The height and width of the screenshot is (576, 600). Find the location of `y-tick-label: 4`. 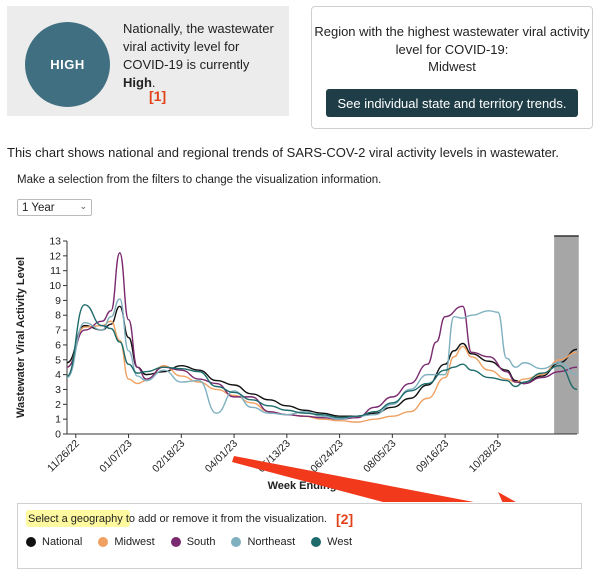

y-tick-label: 4 is located at coordinates (58, 375).